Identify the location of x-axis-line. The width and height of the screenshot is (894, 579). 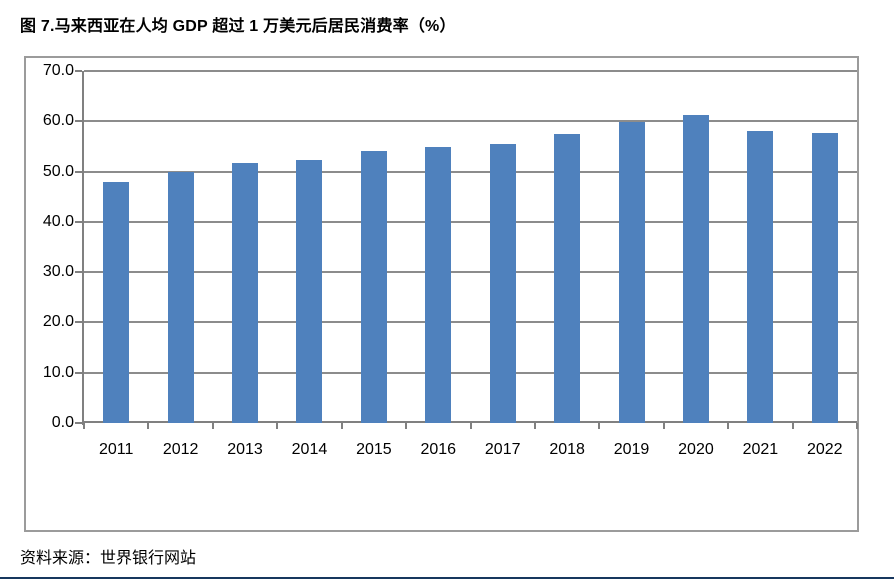
(469, 422).